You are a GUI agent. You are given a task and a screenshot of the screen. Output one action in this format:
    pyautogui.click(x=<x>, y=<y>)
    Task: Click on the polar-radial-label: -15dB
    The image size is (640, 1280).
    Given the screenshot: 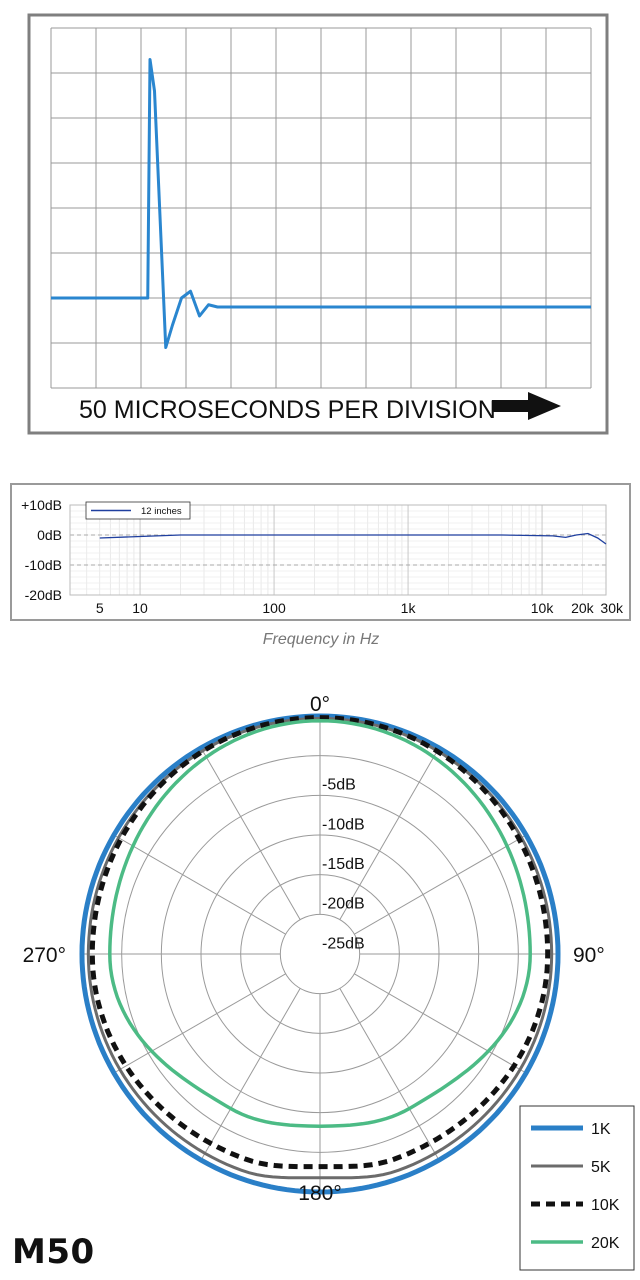 What is the action you would take?
    pyautogui.click(x=343, y=864)
    